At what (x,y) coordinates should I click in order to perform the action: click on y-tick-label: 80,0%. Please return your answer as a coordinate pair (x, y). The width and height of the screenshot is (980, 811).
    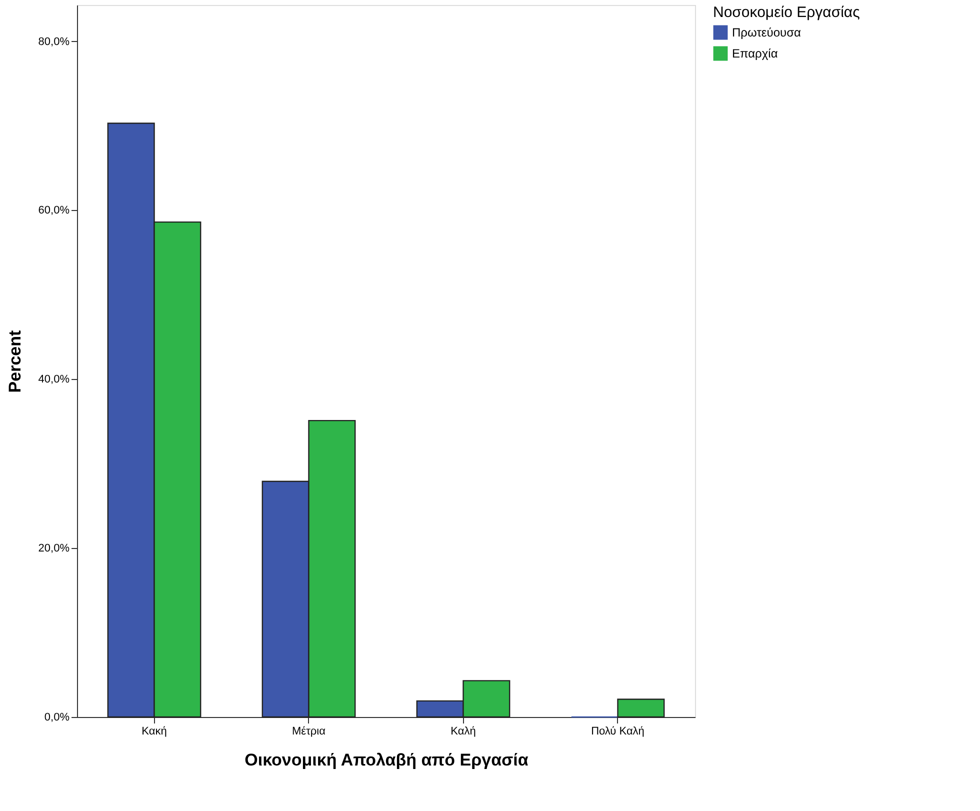
    Looking at the image, I should click on (54, 42).